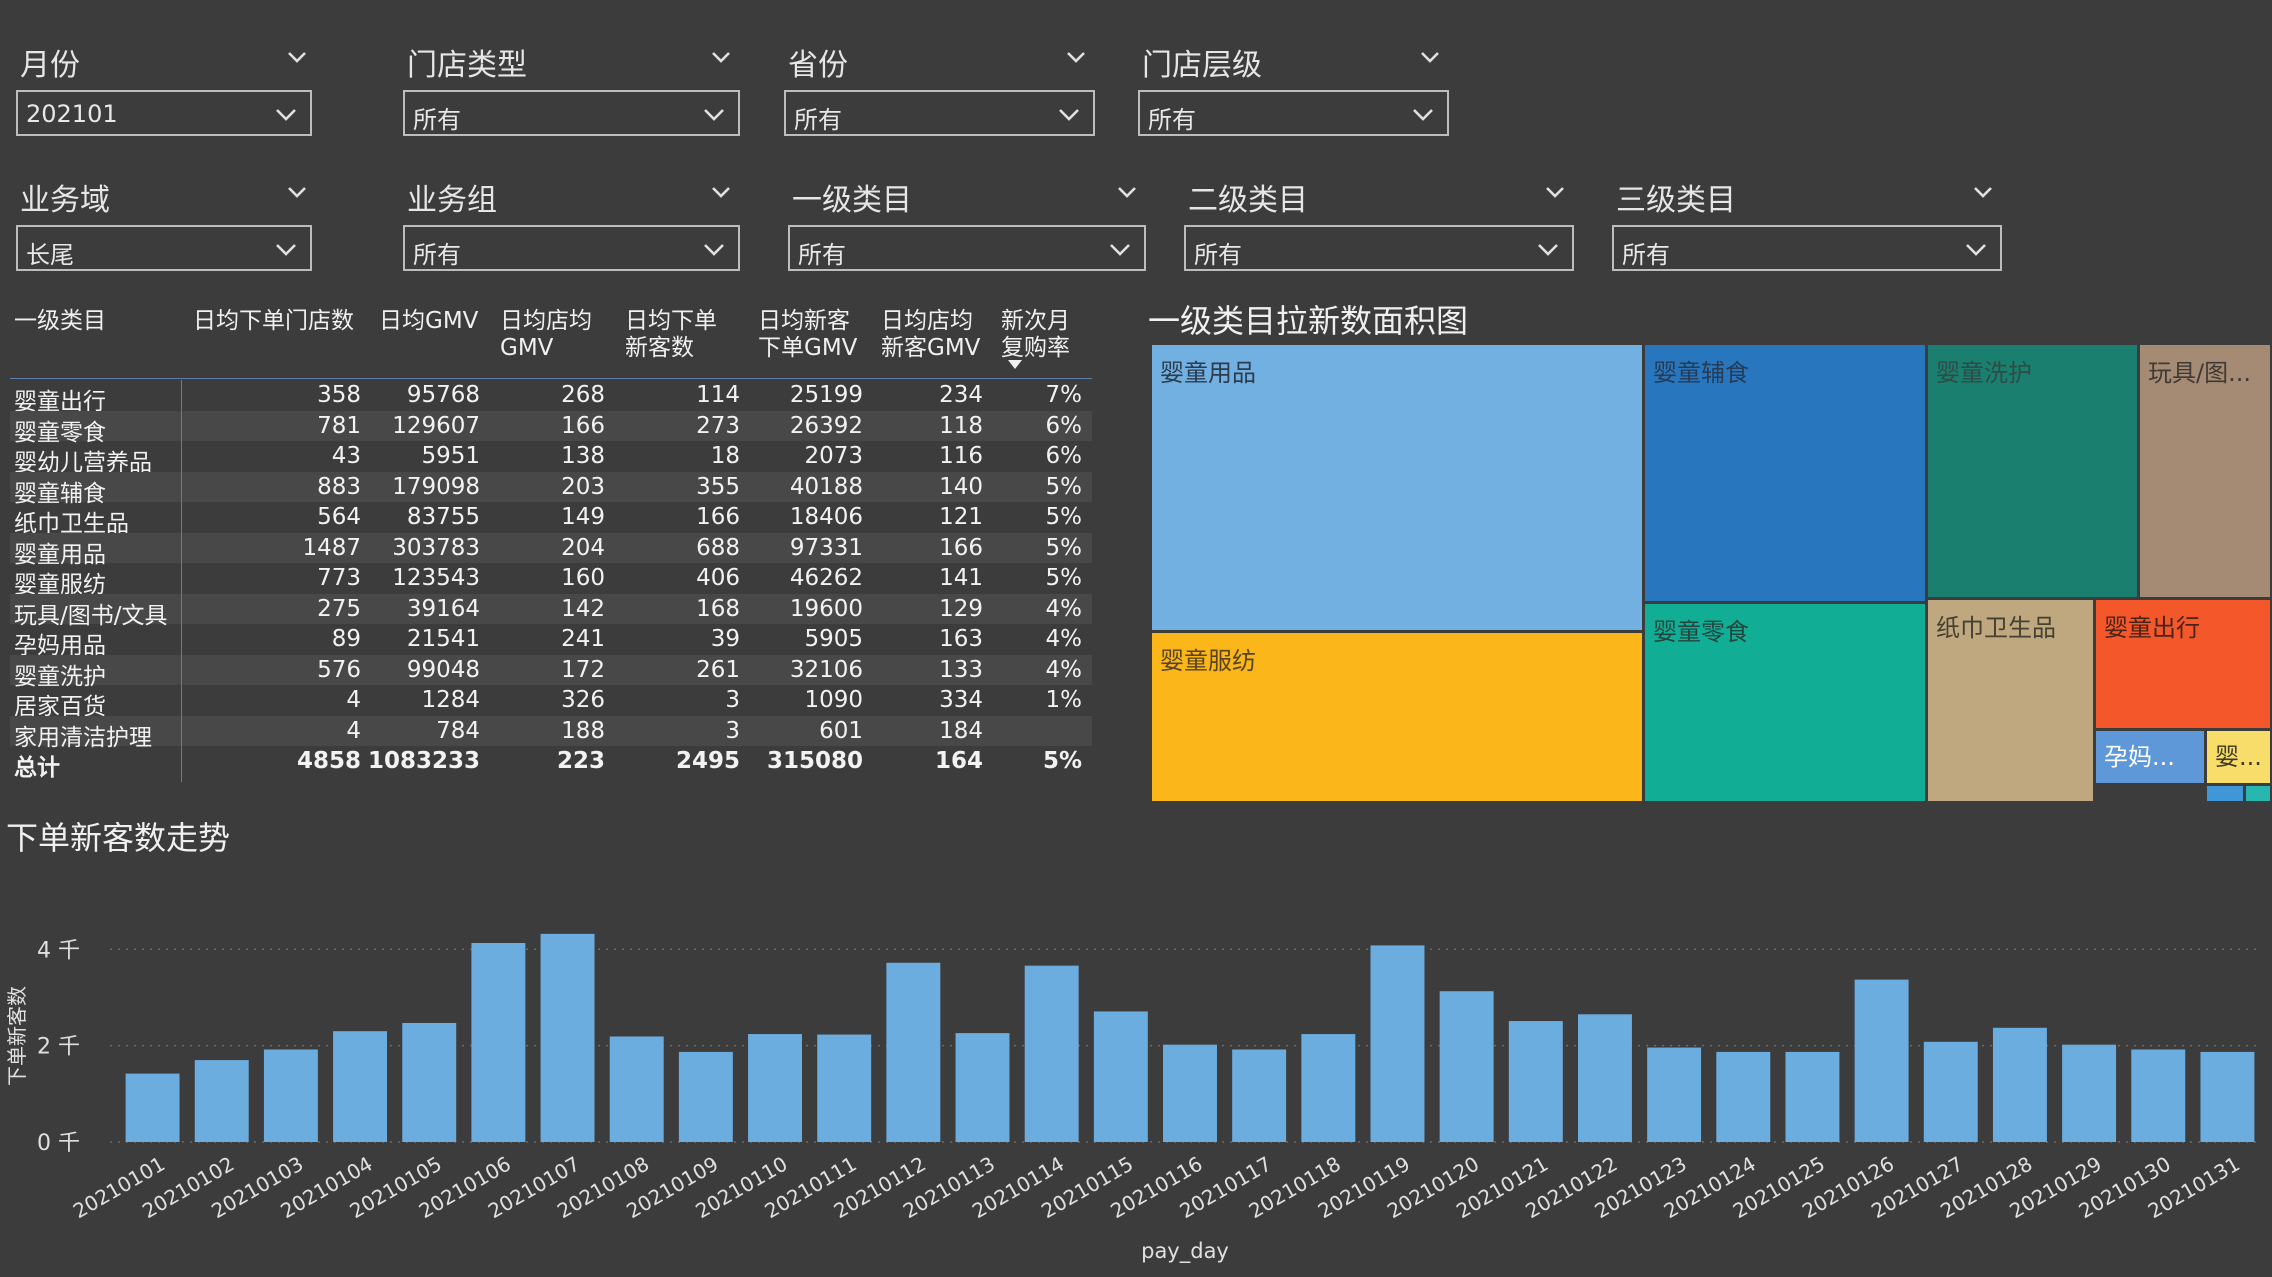 This screenshot has height=1277, width=2272. Describe the element at coordinates (961, 425) in the screenshot. I see `table-cell-value: 118` at that location.